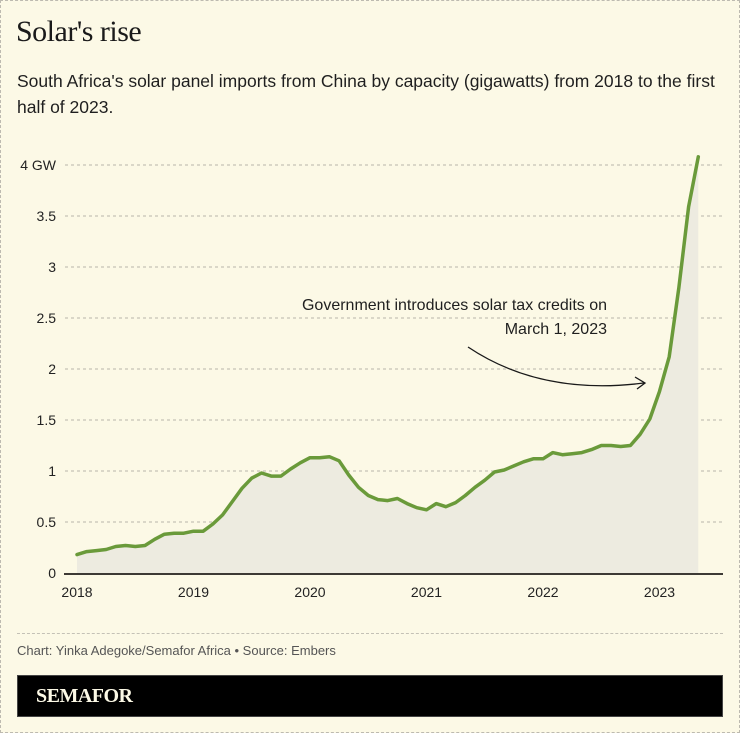 The height and width of the screenshot is (733, 740). Describe the element at coordinates (542, 592) in the screenshot. I see `x-tick-label: 2022` at that location.